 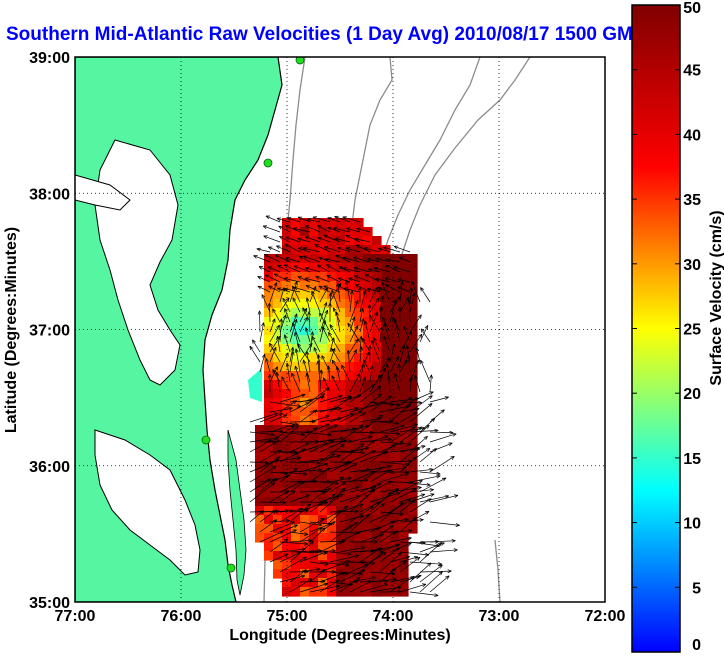 What do you see at coordinates (268, 163) in the screenshot?
I see `radar-station-marker` at bounding box center [268, 163].